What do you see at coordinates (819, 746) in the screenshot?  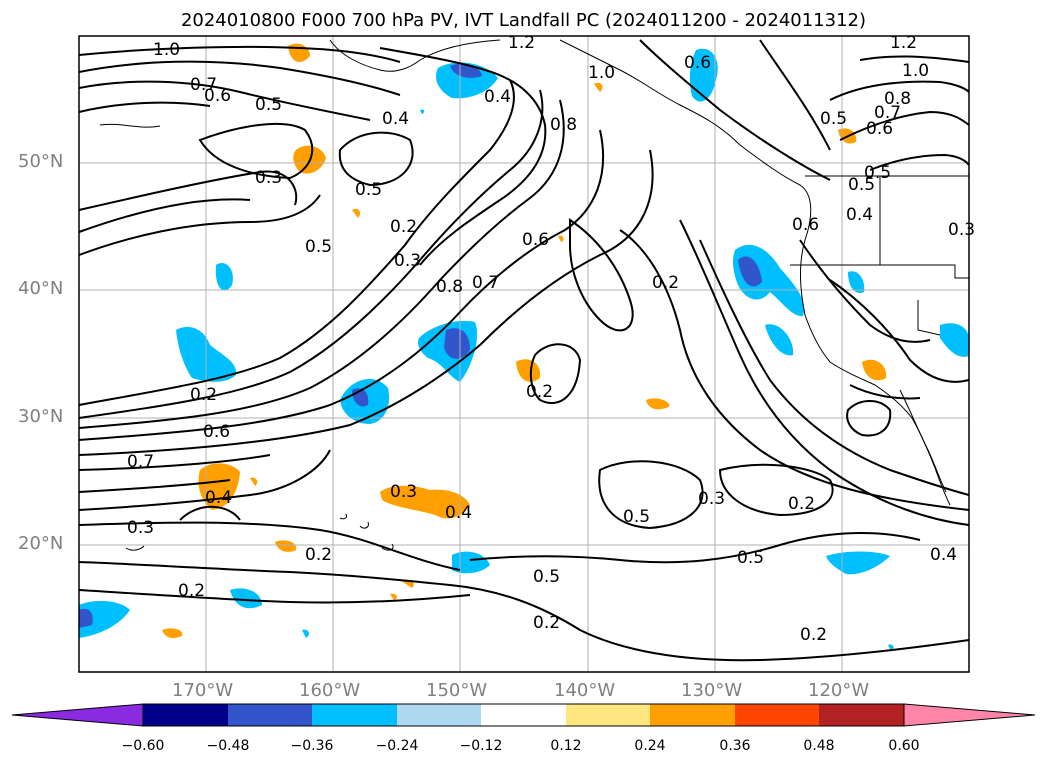 I see `colorbar-tick-label: 0.48` at bounding box center [819, 746].